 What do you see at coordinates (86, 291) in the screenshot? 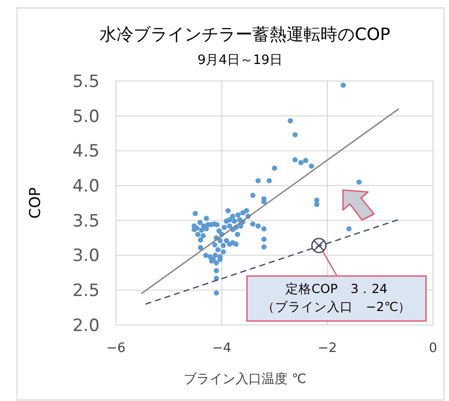
I see `y-tick-label: 2.5` at bounding box center [86, 291].